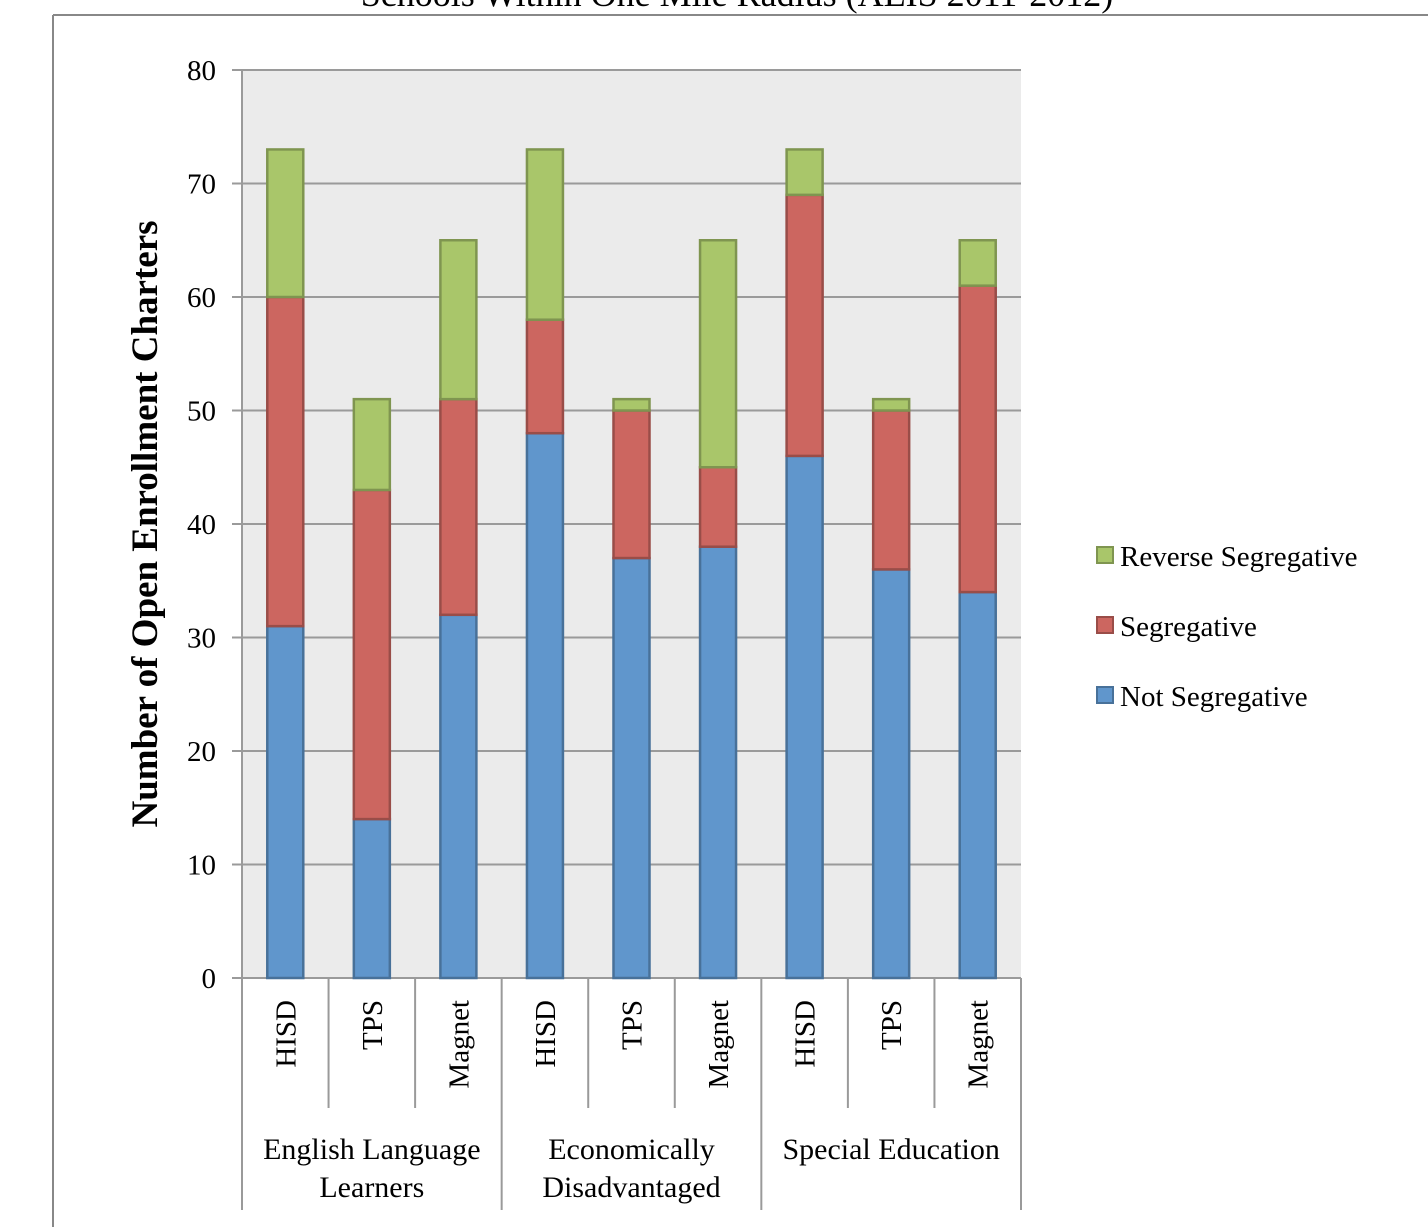  Describe the element at coordinates (1188, 627) in the screenshot. I see `legend-label: Segregative` at that location.